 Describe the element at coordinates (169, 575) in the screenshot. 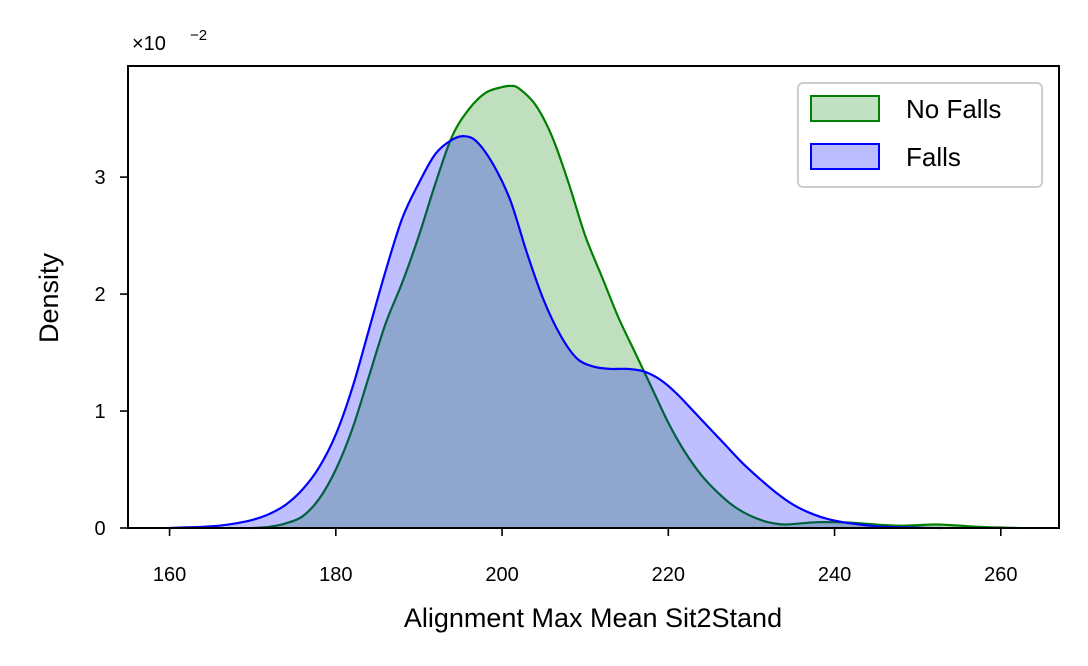

I see `x-tick-label: 160` at that location.